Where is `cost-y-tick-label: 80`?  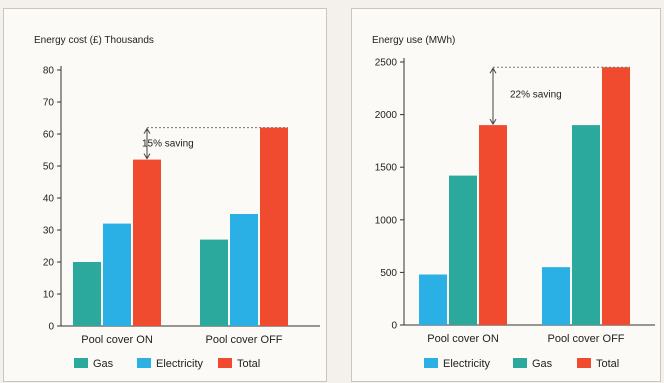
cost-y-tick-label: 80 is located at coordinates (49, 71).